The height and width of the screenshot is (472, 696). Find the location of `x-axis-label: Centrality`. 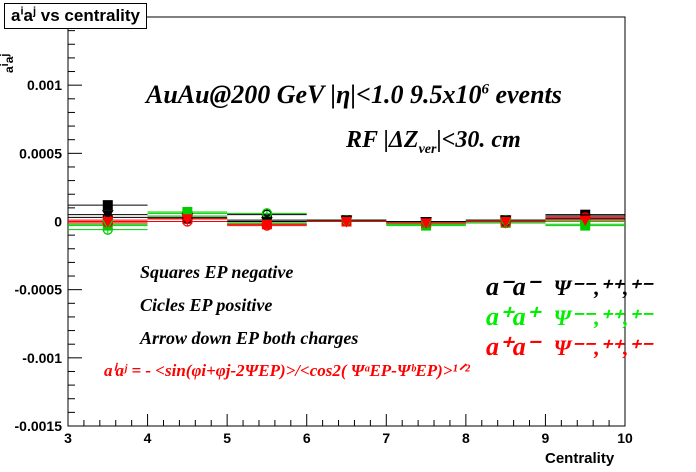

x-axis-label: Centrality is located at coordinates (580, 458).